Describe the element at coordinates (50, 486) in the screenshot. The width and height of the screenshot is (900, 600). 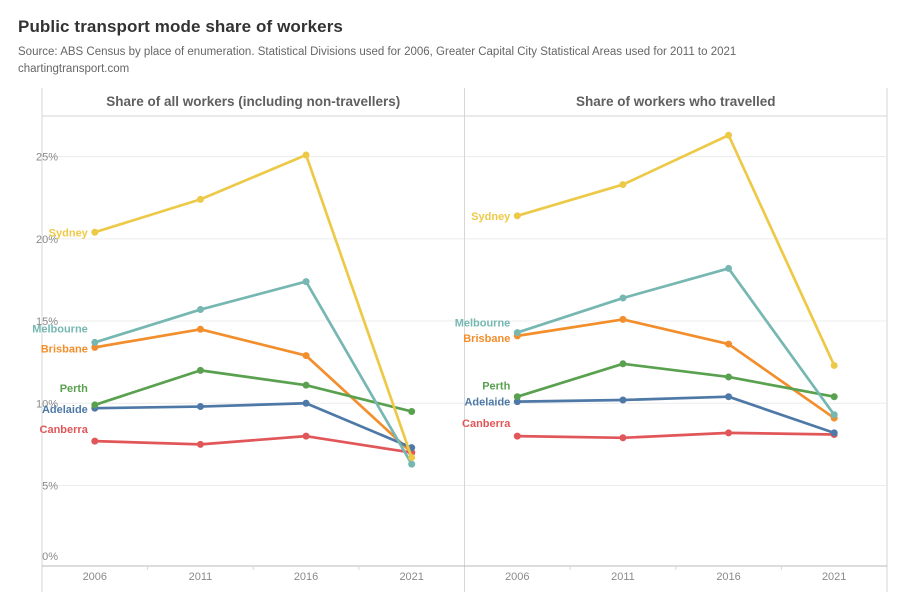
I see `y-axis-label: 5%` at that location.